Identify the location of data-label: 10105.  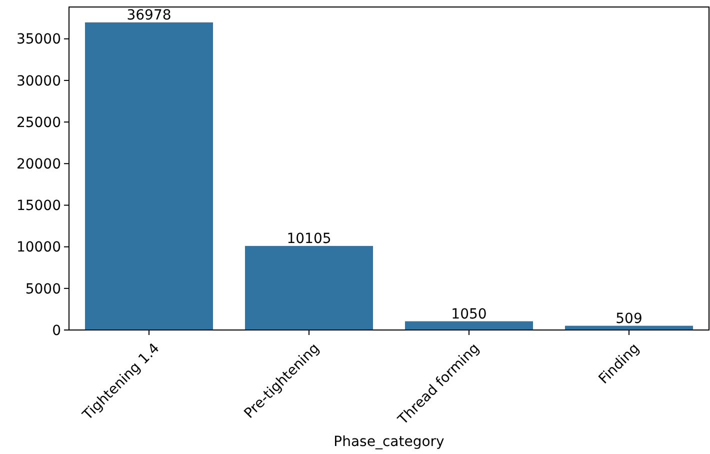
(309, 238).